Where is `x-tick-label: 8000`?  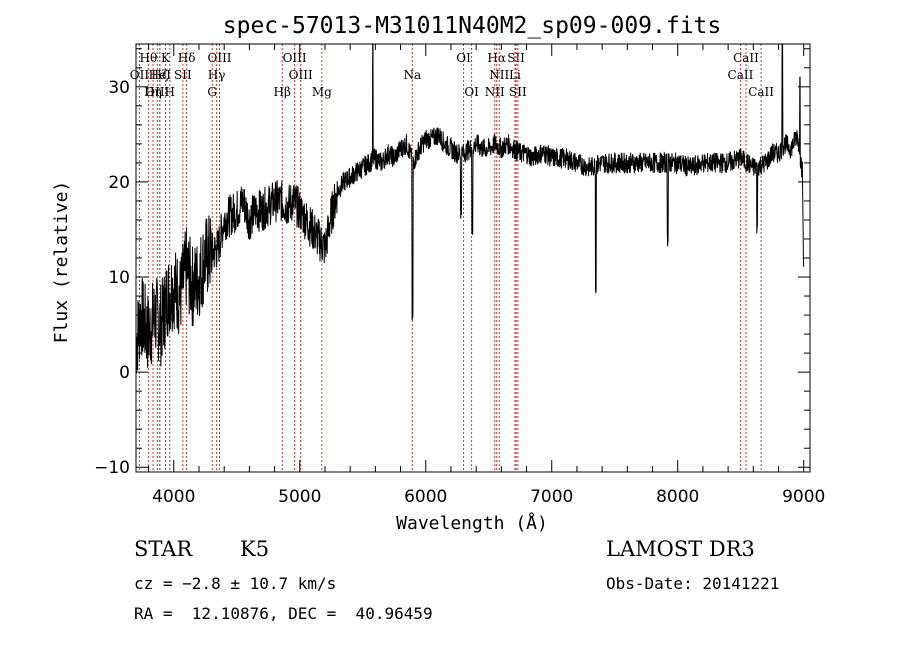
x-tick-label: 8000 is located at coordinates (677, 497).